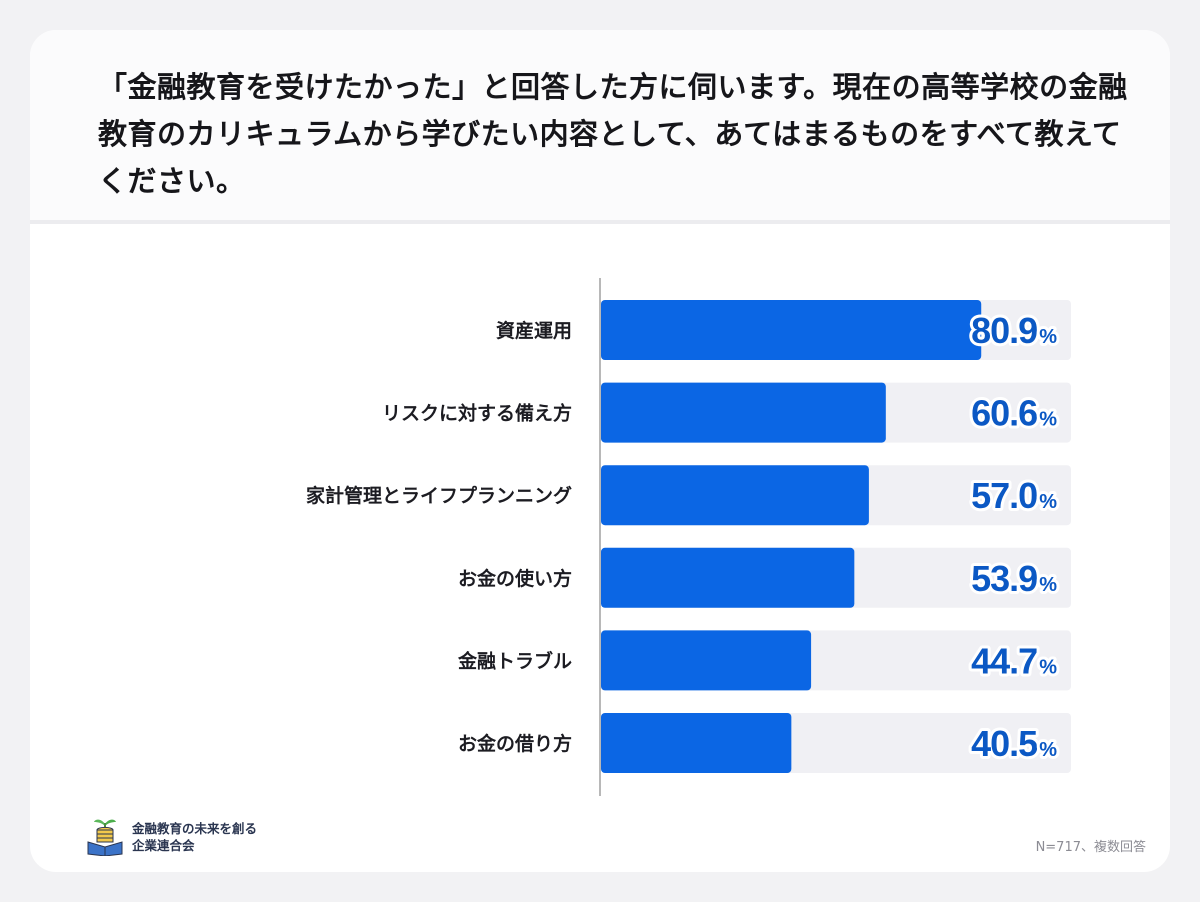  I want to click on organization-name: 金融教育の未来を創る 企業連合会, so click(194, 837).